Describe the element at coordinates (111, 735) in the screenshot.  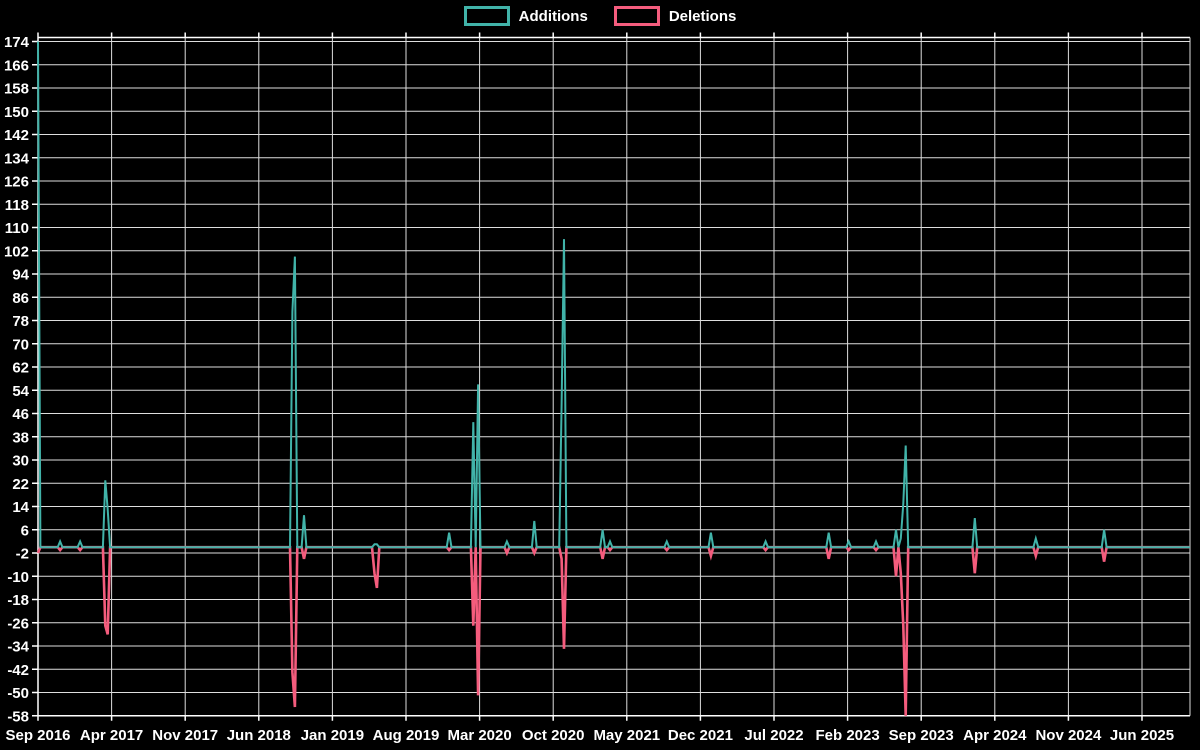
I see `x-tick-label: Apr 2017` at that location.